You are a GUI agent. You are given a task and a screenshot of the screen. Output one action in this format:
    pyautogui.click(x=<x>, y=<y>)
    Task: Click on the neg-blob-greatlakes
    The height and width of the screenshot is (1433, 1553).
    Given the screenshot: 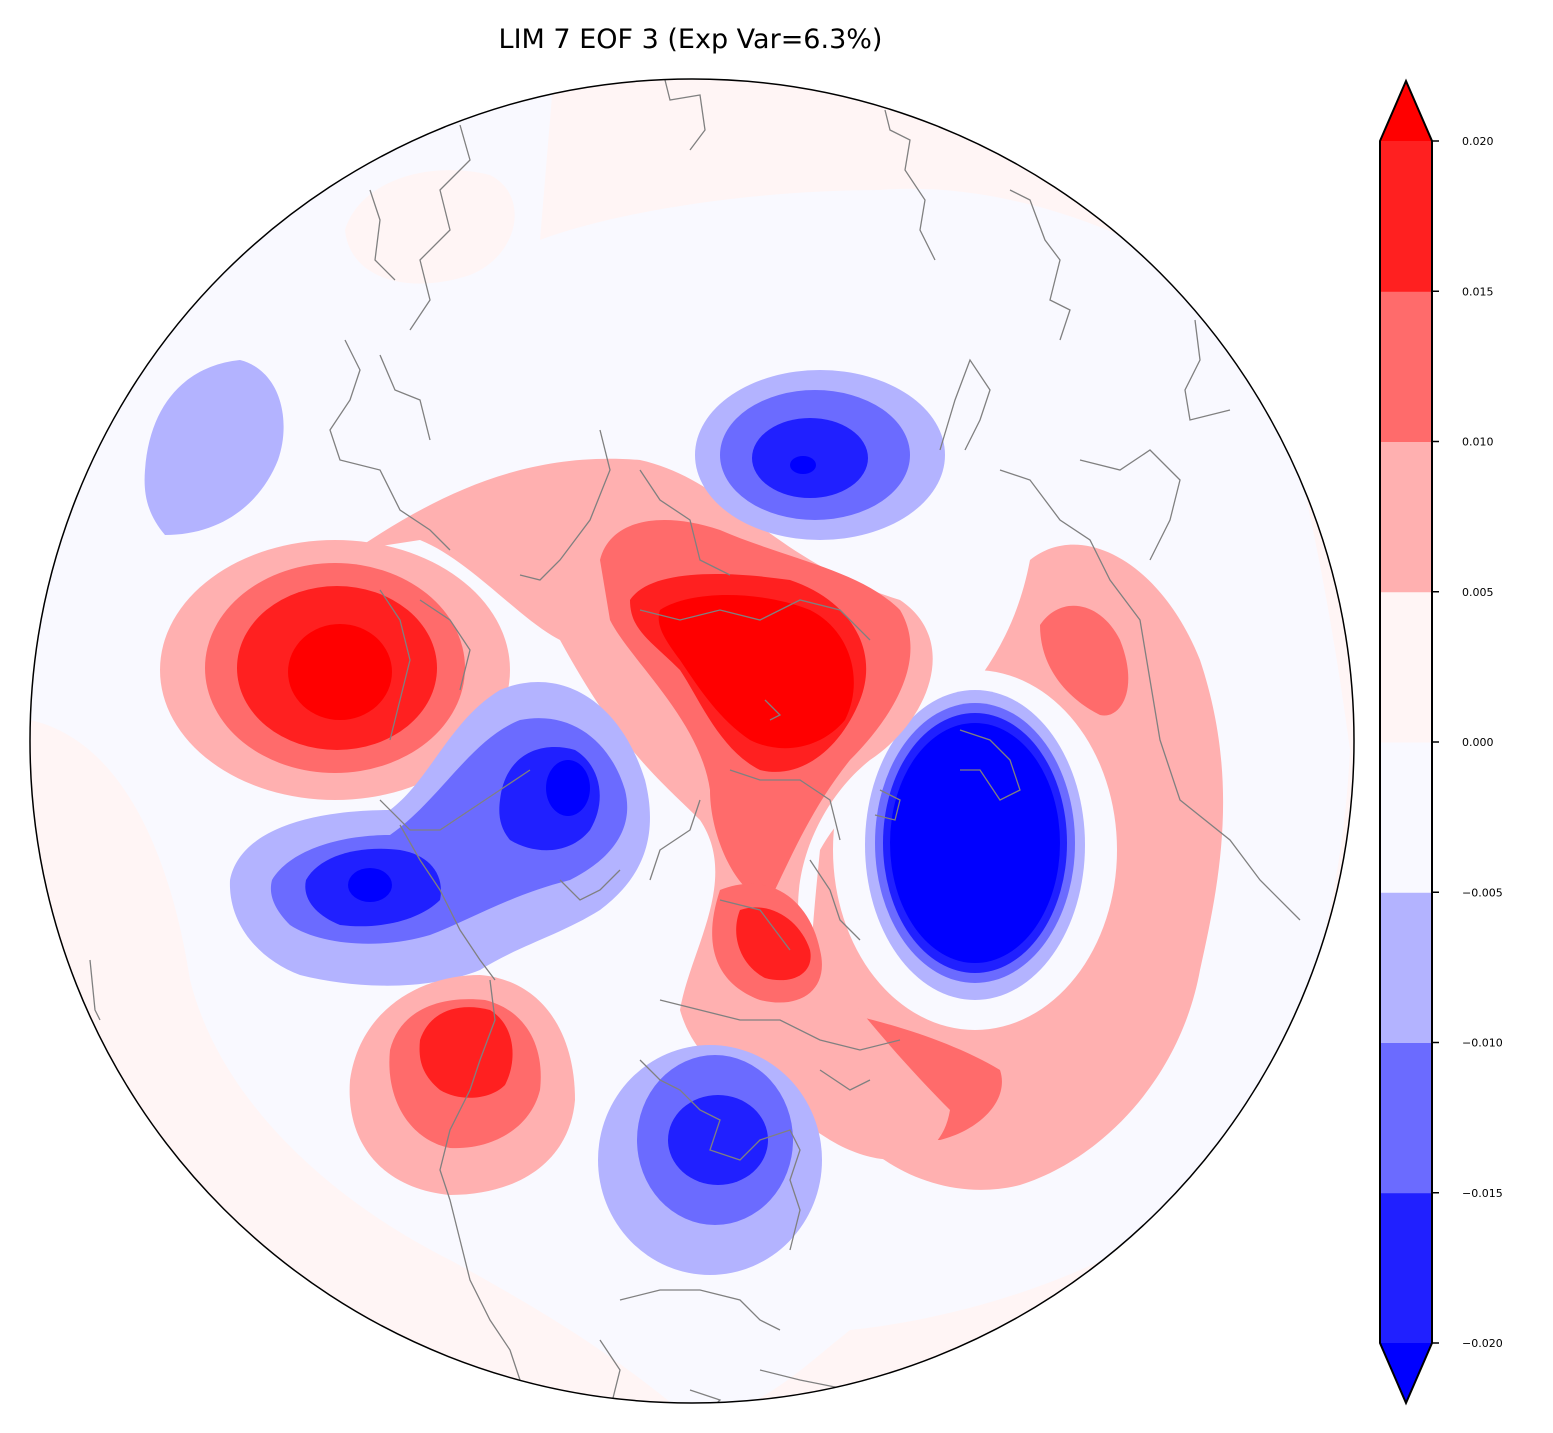 What is the action you would take?
    pyautogui.click(x=710, y=1160)
    